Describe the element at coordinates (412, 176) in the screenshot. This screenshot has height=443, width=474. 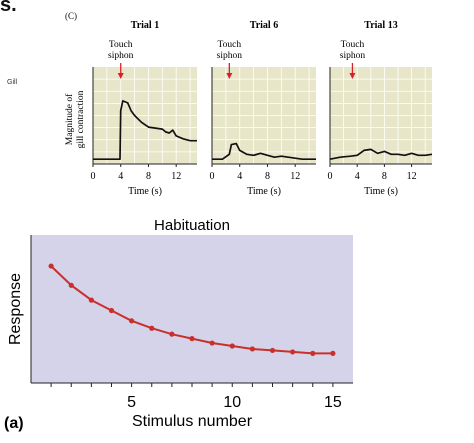
I see `trial-13-x-tick-label: 12` at that location.